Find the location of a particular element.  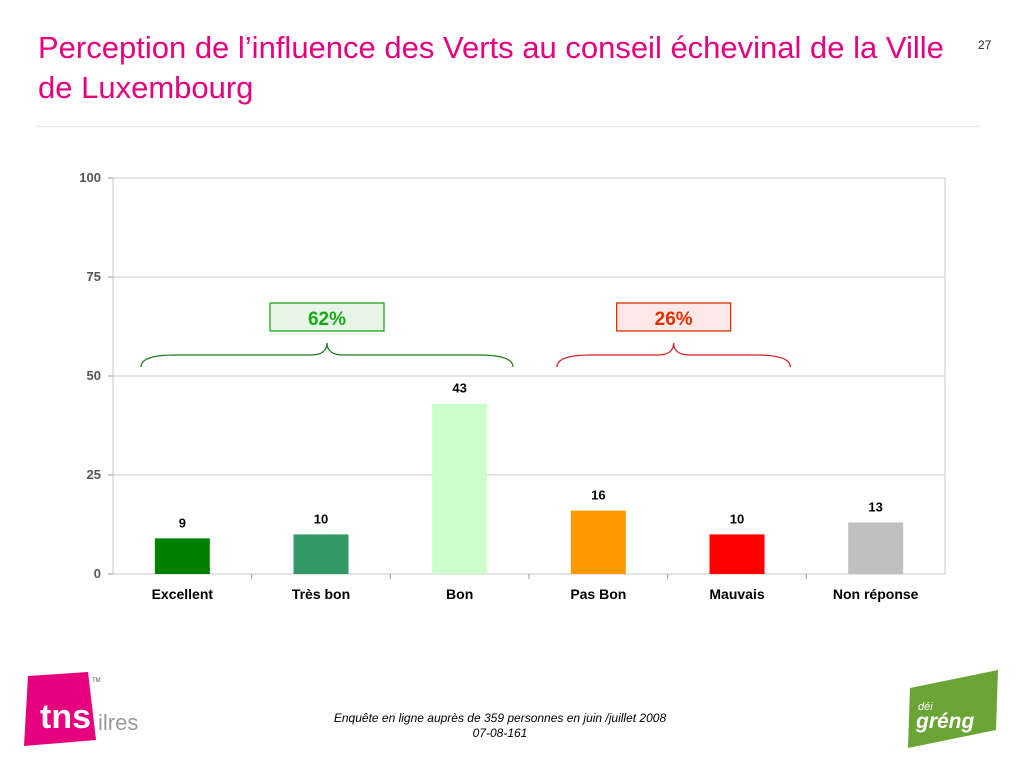

footer-reference: 07-08-161 is located at coordinates (500, 733).